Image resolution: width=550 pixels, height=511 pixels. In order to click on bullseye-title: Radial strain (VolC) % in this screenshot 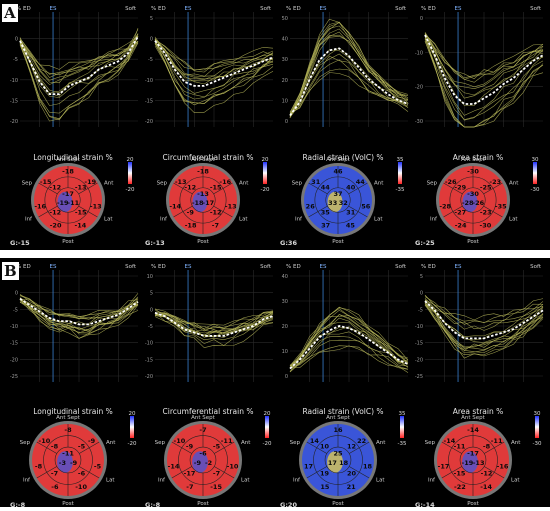, I will do `click(342, 157)`.